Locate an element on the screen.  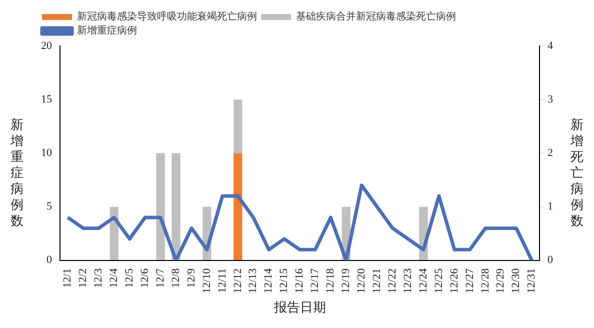
legend-label: 新增重症病例 is located at coordinates (107, 30).